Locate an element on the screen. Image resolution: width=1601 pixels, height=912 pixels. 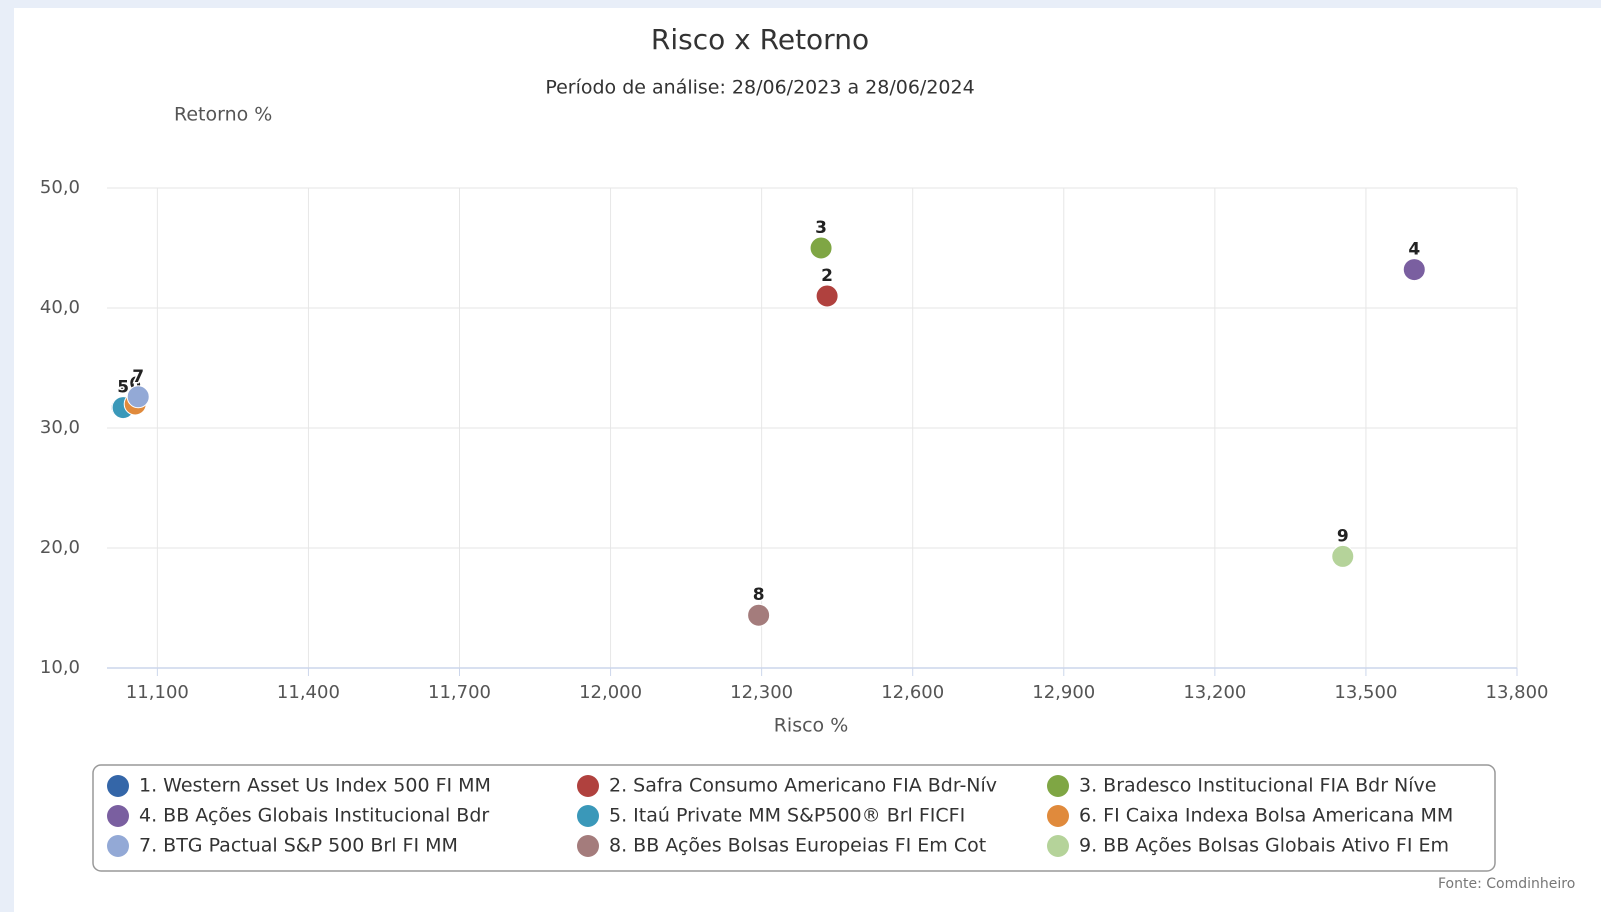
legend-label: 6. FI Caixa Indexa Bolsa Americana MM is located at coordinates (1266, 816).